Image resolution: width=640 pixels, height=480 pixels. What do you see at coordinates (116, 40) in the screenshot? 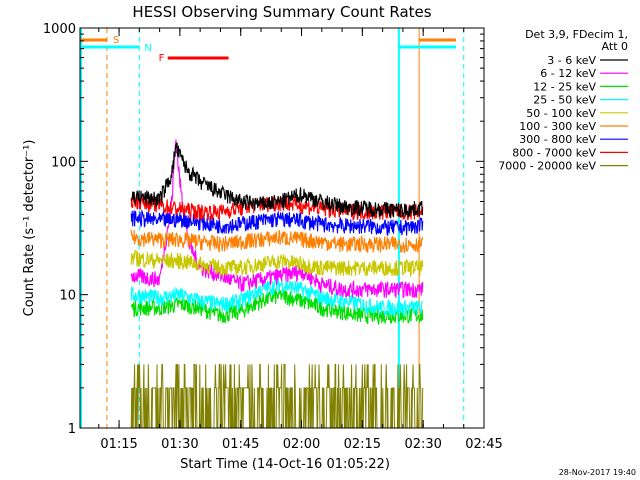
I see `saa-flag-label: S` at bounding box center [116, 40].